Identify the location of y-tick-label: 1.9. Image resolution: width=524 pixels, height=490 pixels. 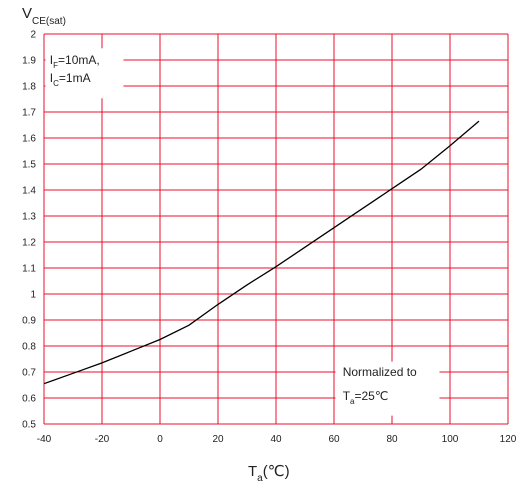
(29, 61).